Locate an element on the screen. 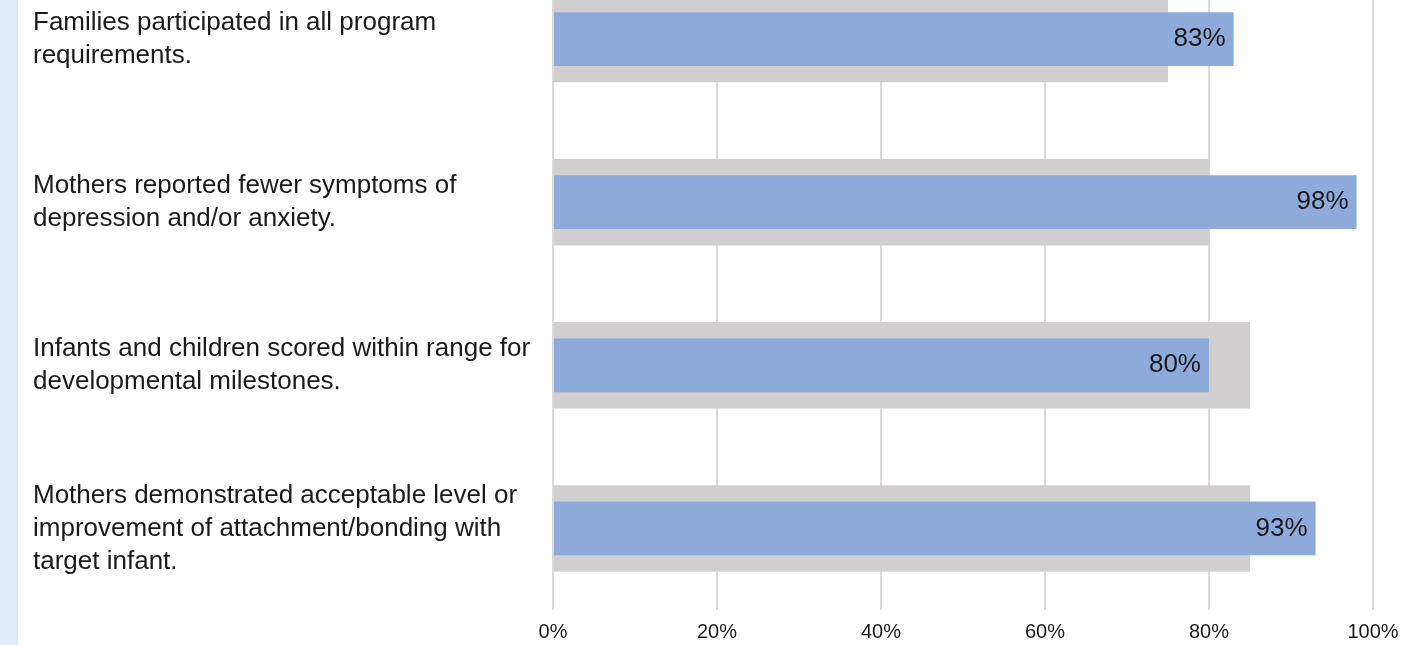  x-tick-label: 20% is located at coordinates (717, 630).